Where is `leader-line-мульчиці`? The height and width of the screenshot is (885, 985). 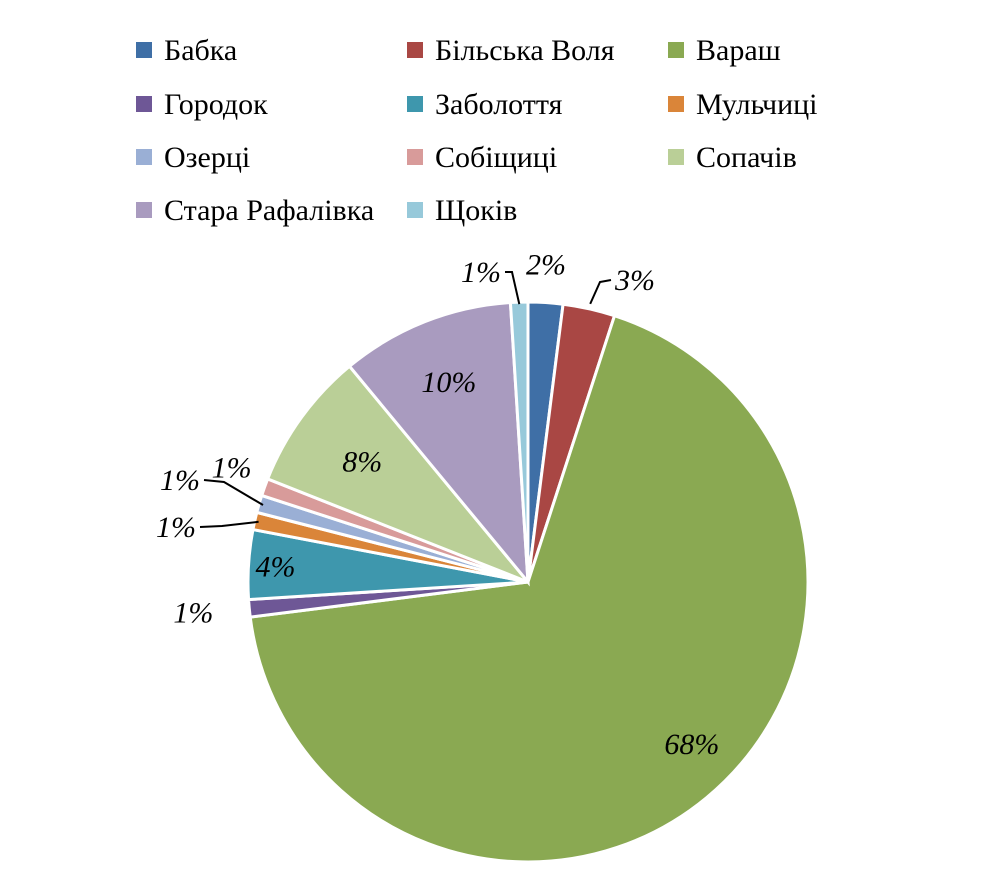
leader-line-мульчиці is located at coordinates (229, 524).